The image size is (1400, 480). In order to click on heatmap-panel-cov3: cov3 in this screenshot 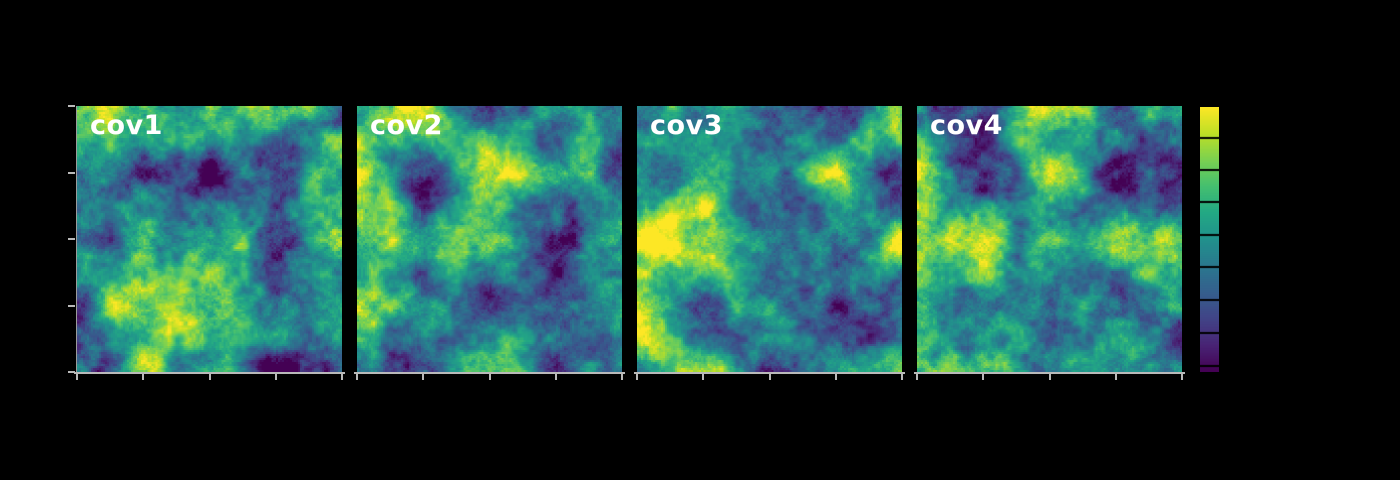, I will do `click(769, 243)`.